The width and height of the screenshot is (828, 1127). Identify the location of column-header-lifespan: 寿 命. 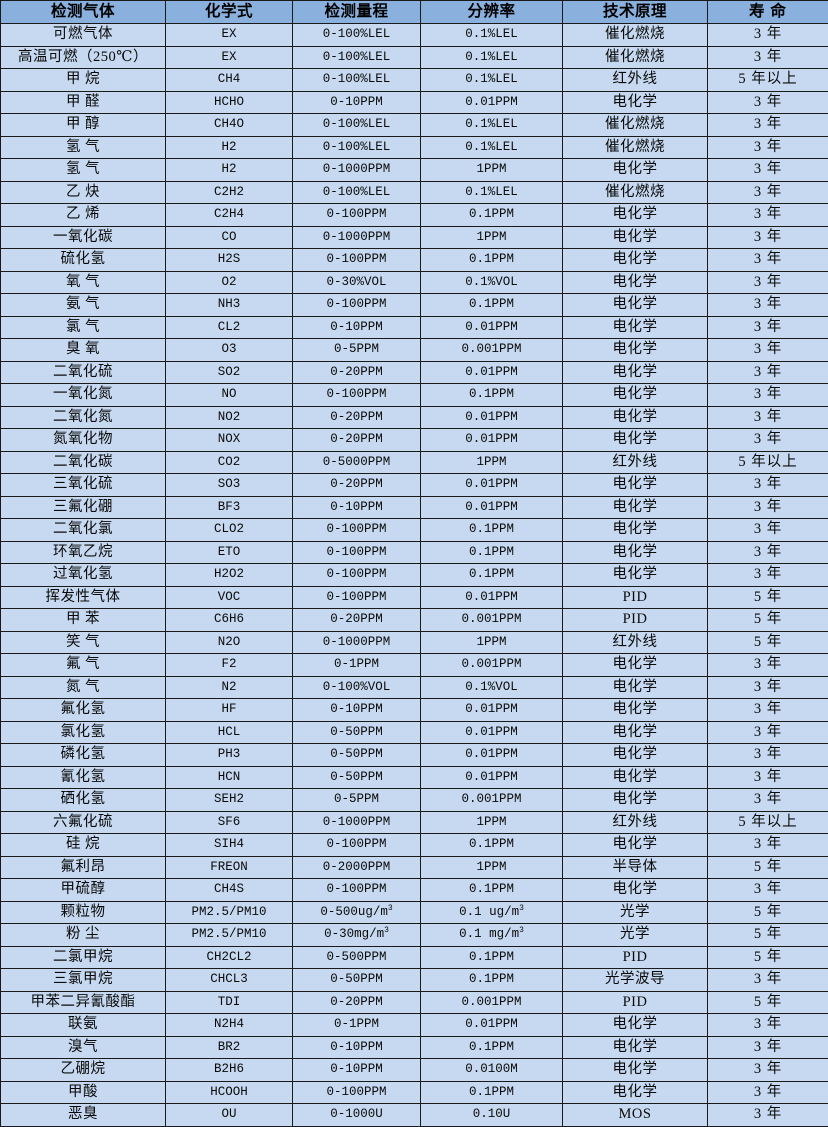
(768, 12).